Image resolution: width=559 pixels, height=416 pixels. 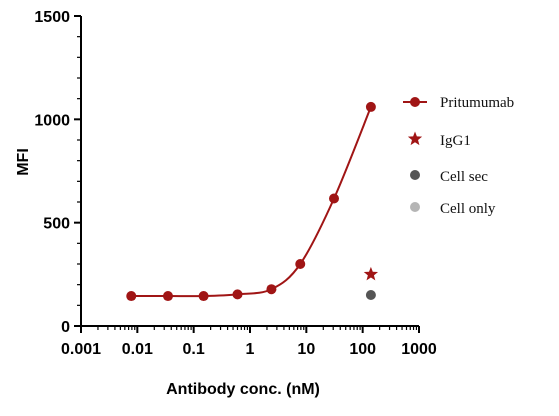 What do you see at coordinates (464, 177) in the screenshot?
I see `legend-label-cell-sec: Cell sec` at bounding box center [464, 177].